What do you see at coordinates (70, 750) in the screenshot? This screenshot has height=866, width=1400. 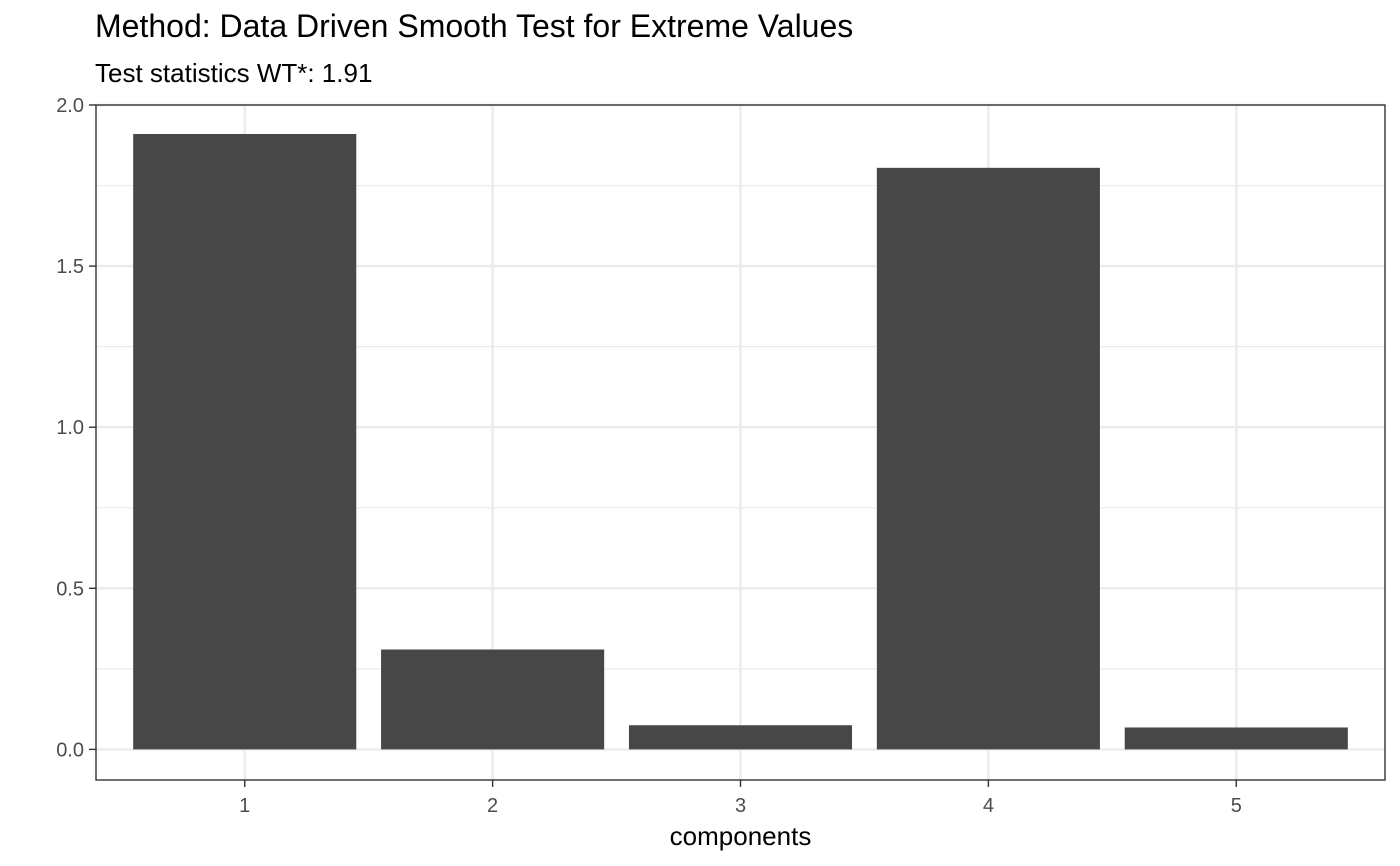 I see `y-tick-label: 0.0` at bounding box center [70, 750].